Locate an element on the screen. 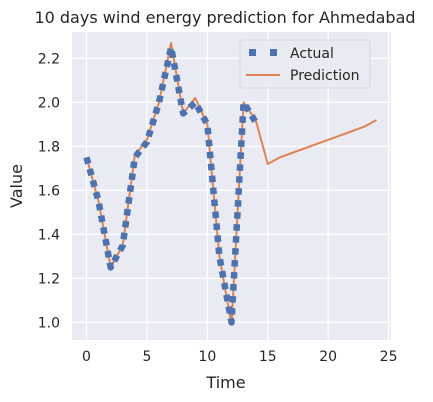  x-tick-label: 0 is located at coordinates (86, 357).